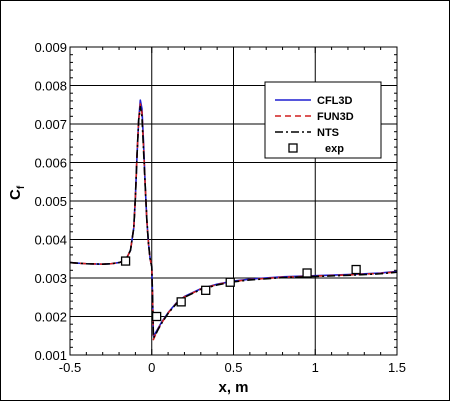 Image resolution: width=450 pixels, height=401 pixels. I want to click on legend-box, so click(323, 120).